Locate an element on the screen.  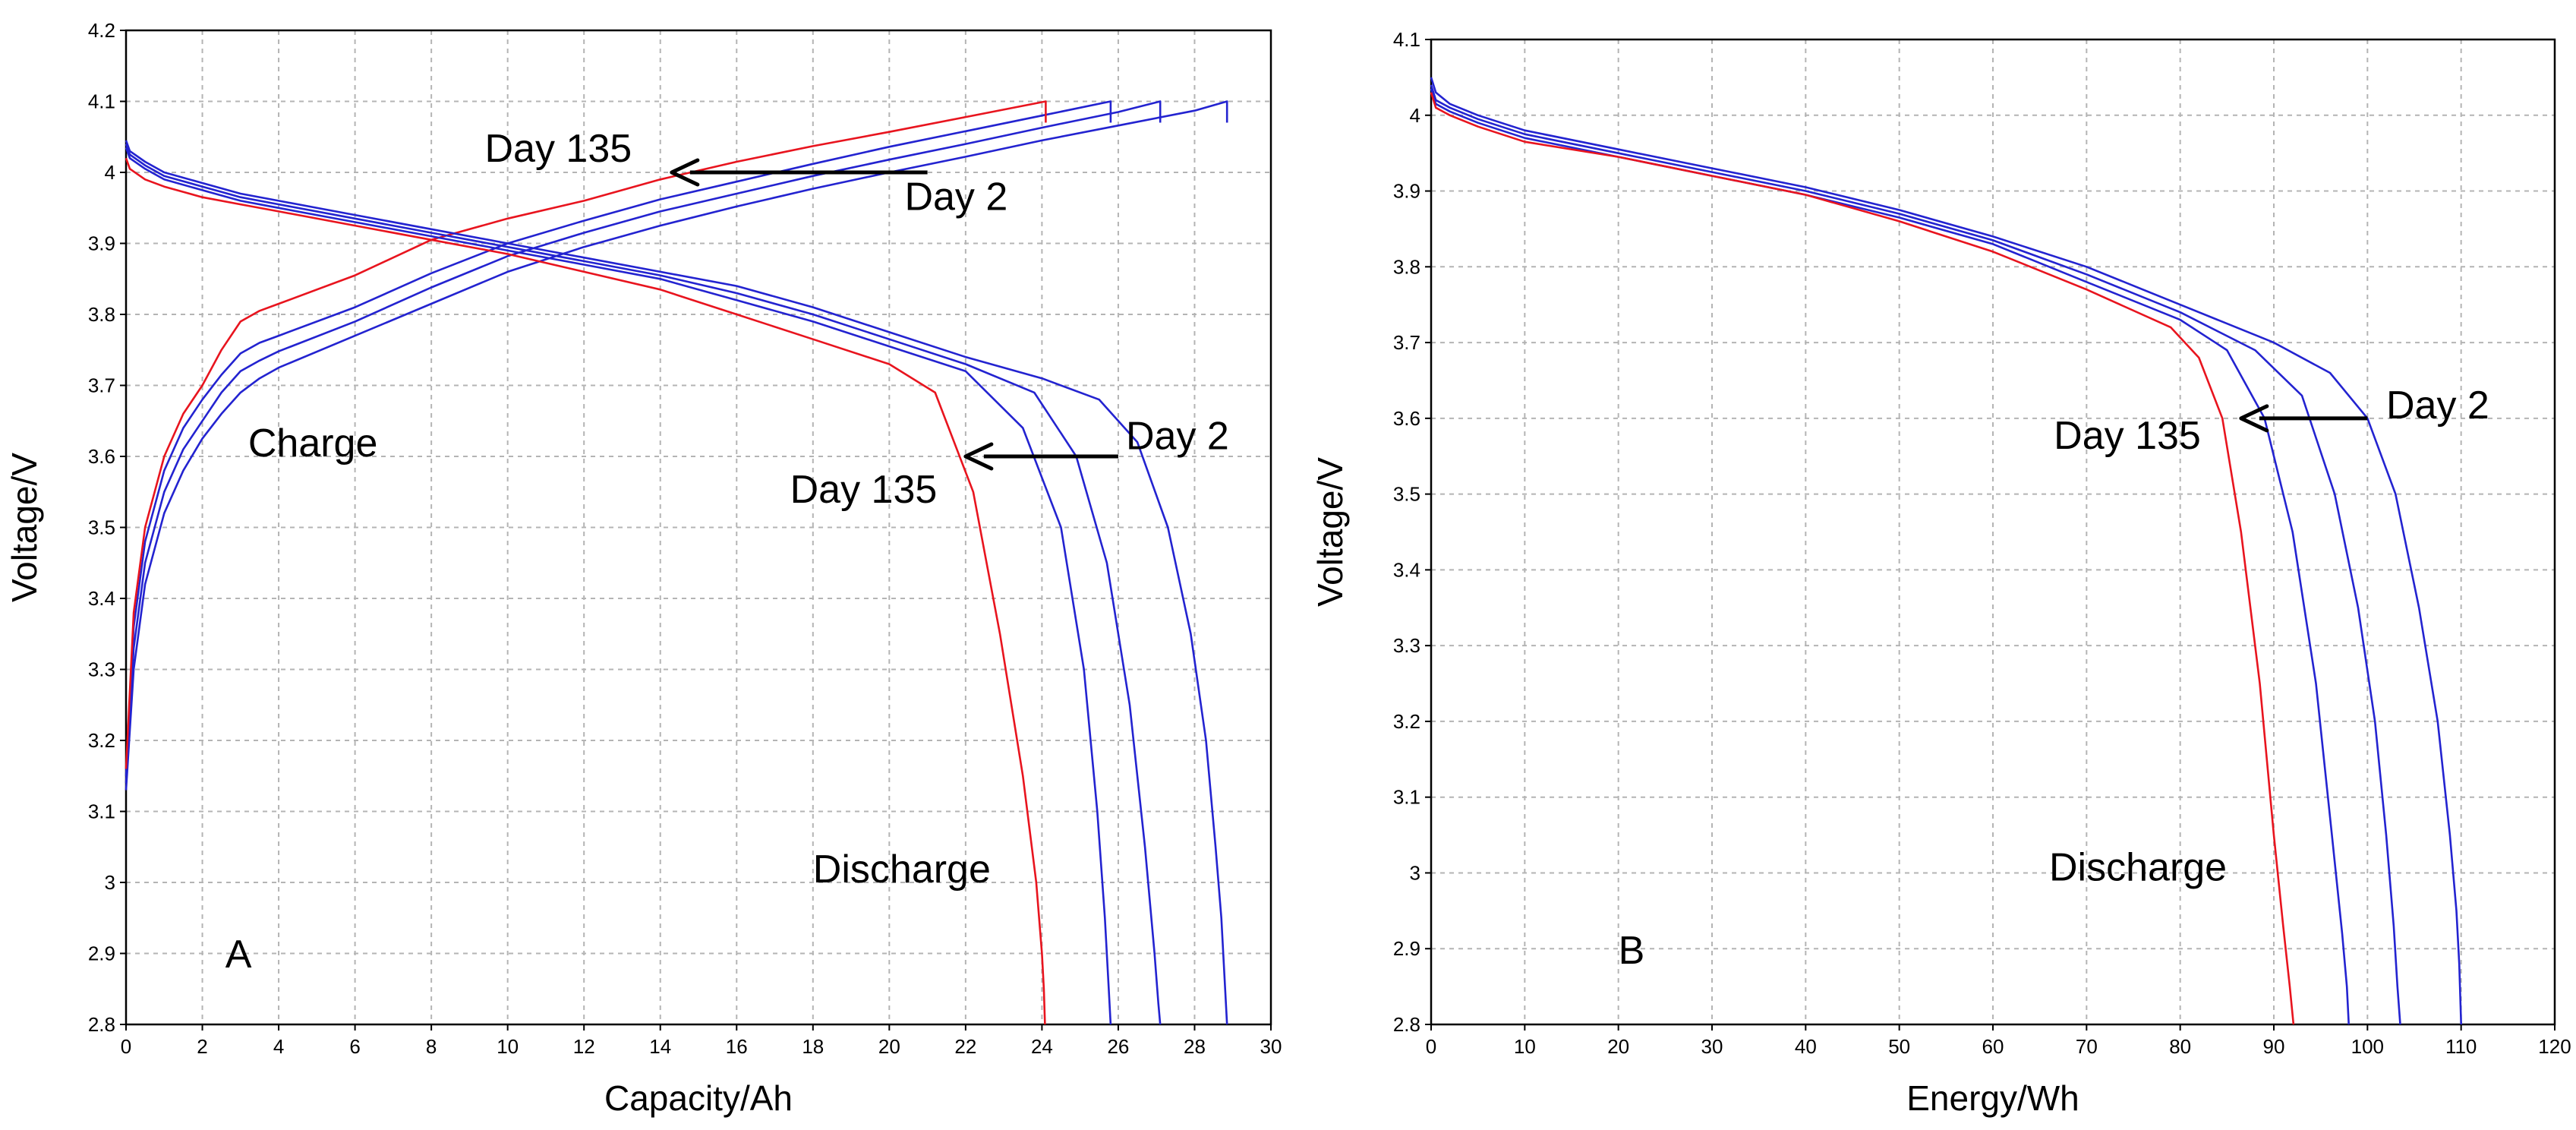
x-tick-label: 60 is located at coordinates (1993, 1046).